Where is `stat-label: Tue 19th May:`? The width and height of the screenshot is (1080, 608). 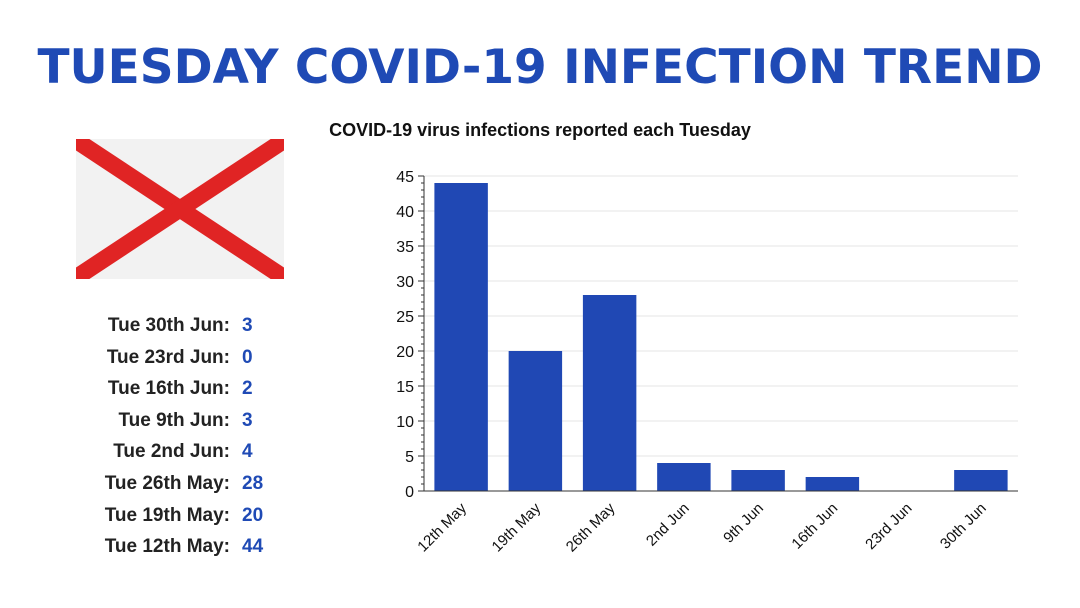
stat-label: Tue 19th May: is located at coordinates (167, 515).